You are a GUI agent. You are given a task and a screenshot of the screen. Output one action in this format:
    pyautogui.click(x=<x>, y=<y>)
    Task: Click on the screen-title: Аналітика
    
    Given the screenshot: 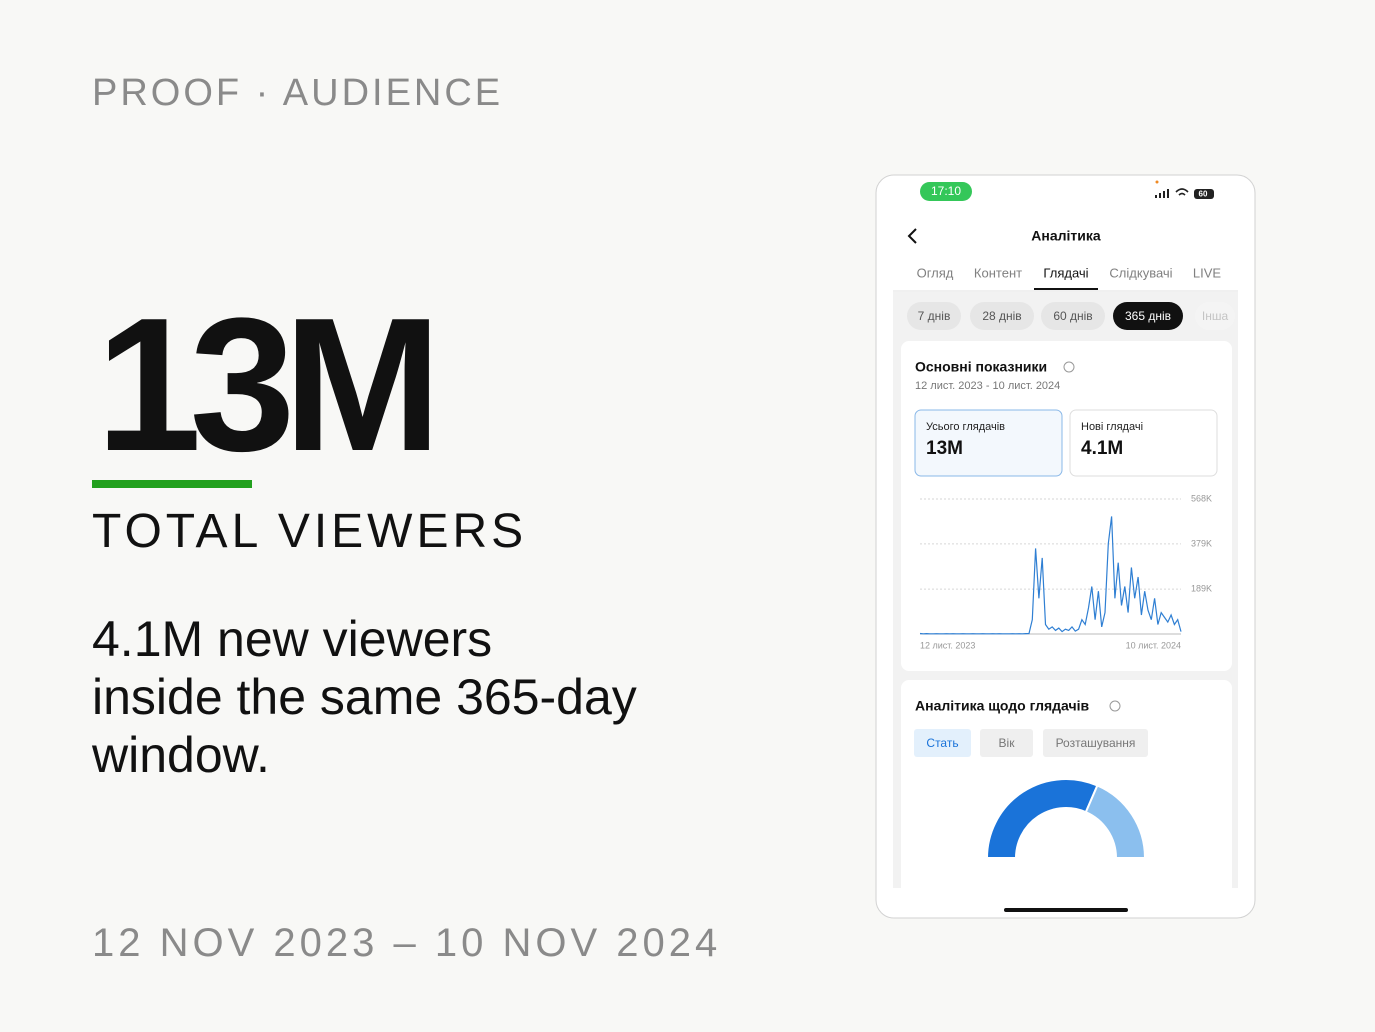 What is the action you would take?
    pyautogui.click(x=1066, y=236)
    